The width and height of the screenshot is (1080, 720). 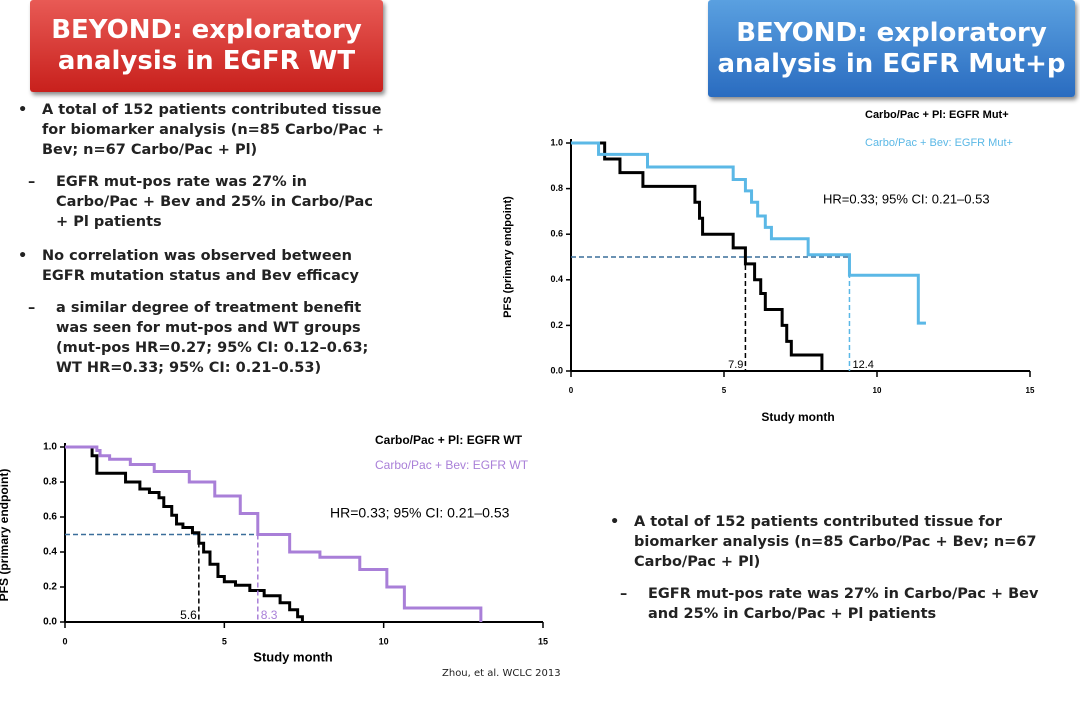 What do you see at coordinates (452, 465) in the screenshot?
I see `legend-entry: Carbo/Pac + Bev: EGFR WT` at bounding box center [452, 465].